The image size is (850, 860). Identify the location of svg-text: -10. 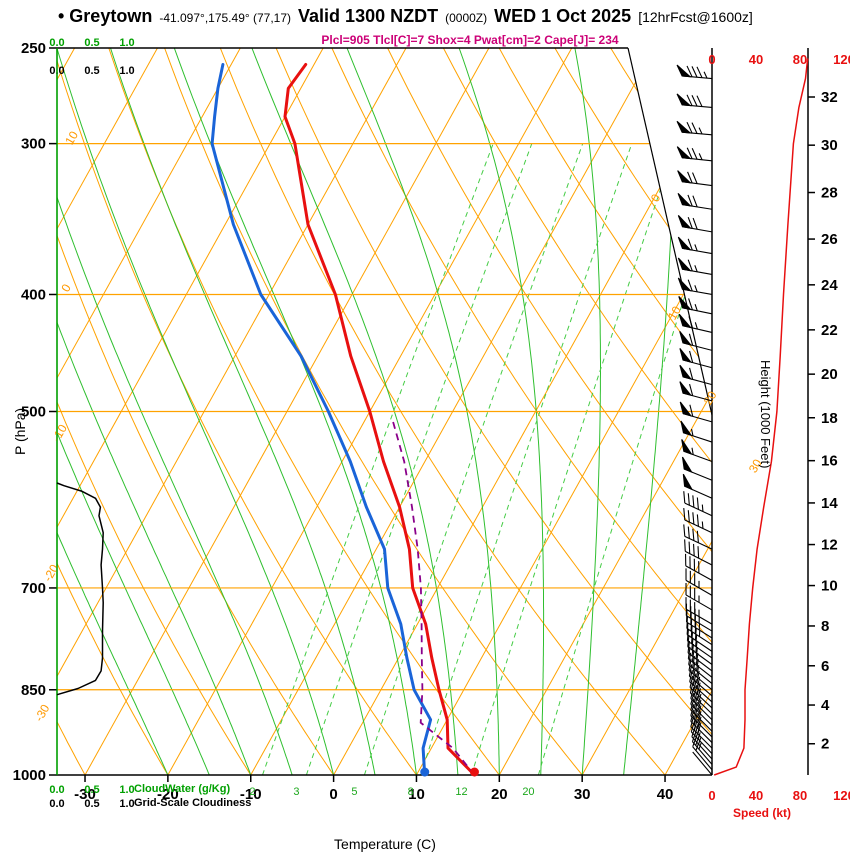
(251, 794).